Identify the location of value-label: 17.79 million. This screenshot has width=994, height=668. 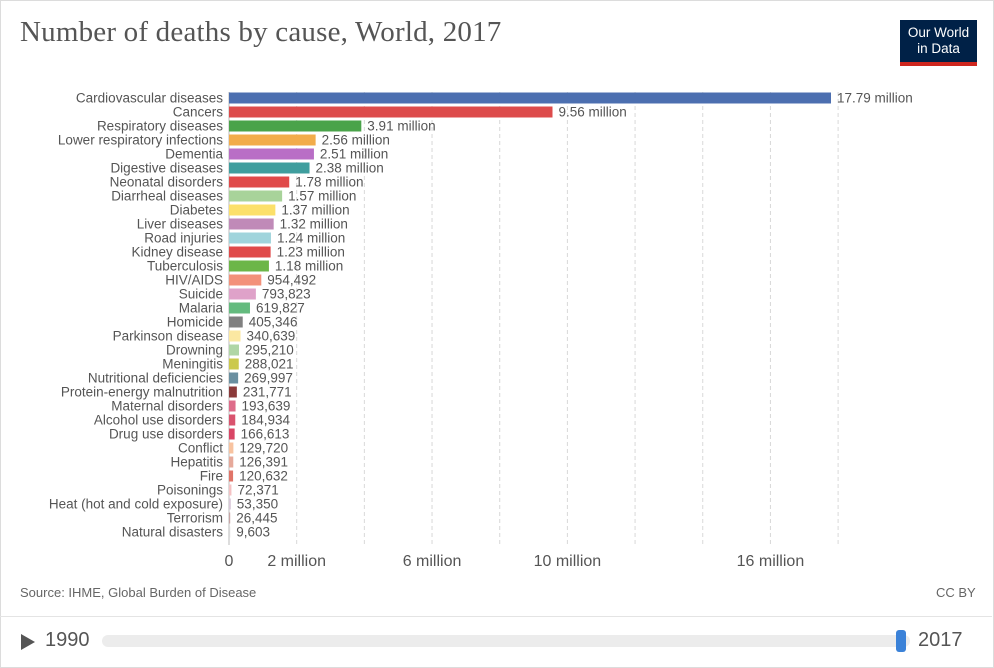
(875, 98).